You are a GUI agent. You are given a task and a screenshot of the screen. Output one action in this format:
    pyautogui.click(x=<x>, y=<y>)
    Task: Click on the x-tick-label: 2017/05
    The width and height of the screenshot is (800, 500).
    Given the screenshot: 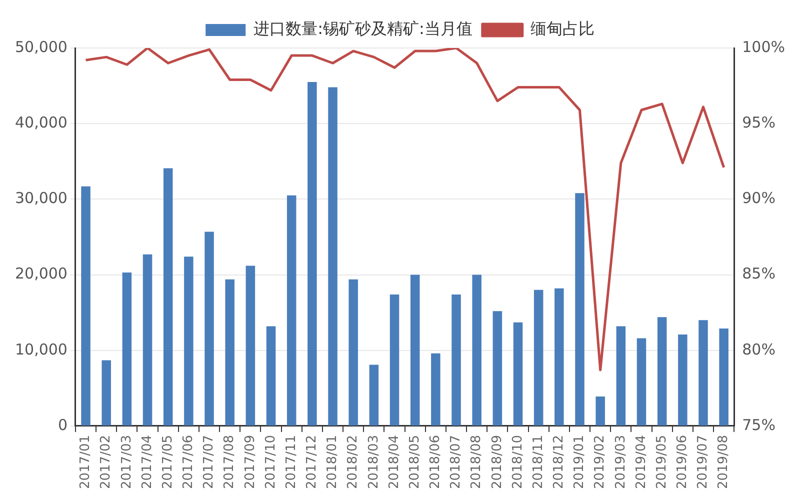 What is the action you would take?
    pyautogui.click(x=168, y=462)
    